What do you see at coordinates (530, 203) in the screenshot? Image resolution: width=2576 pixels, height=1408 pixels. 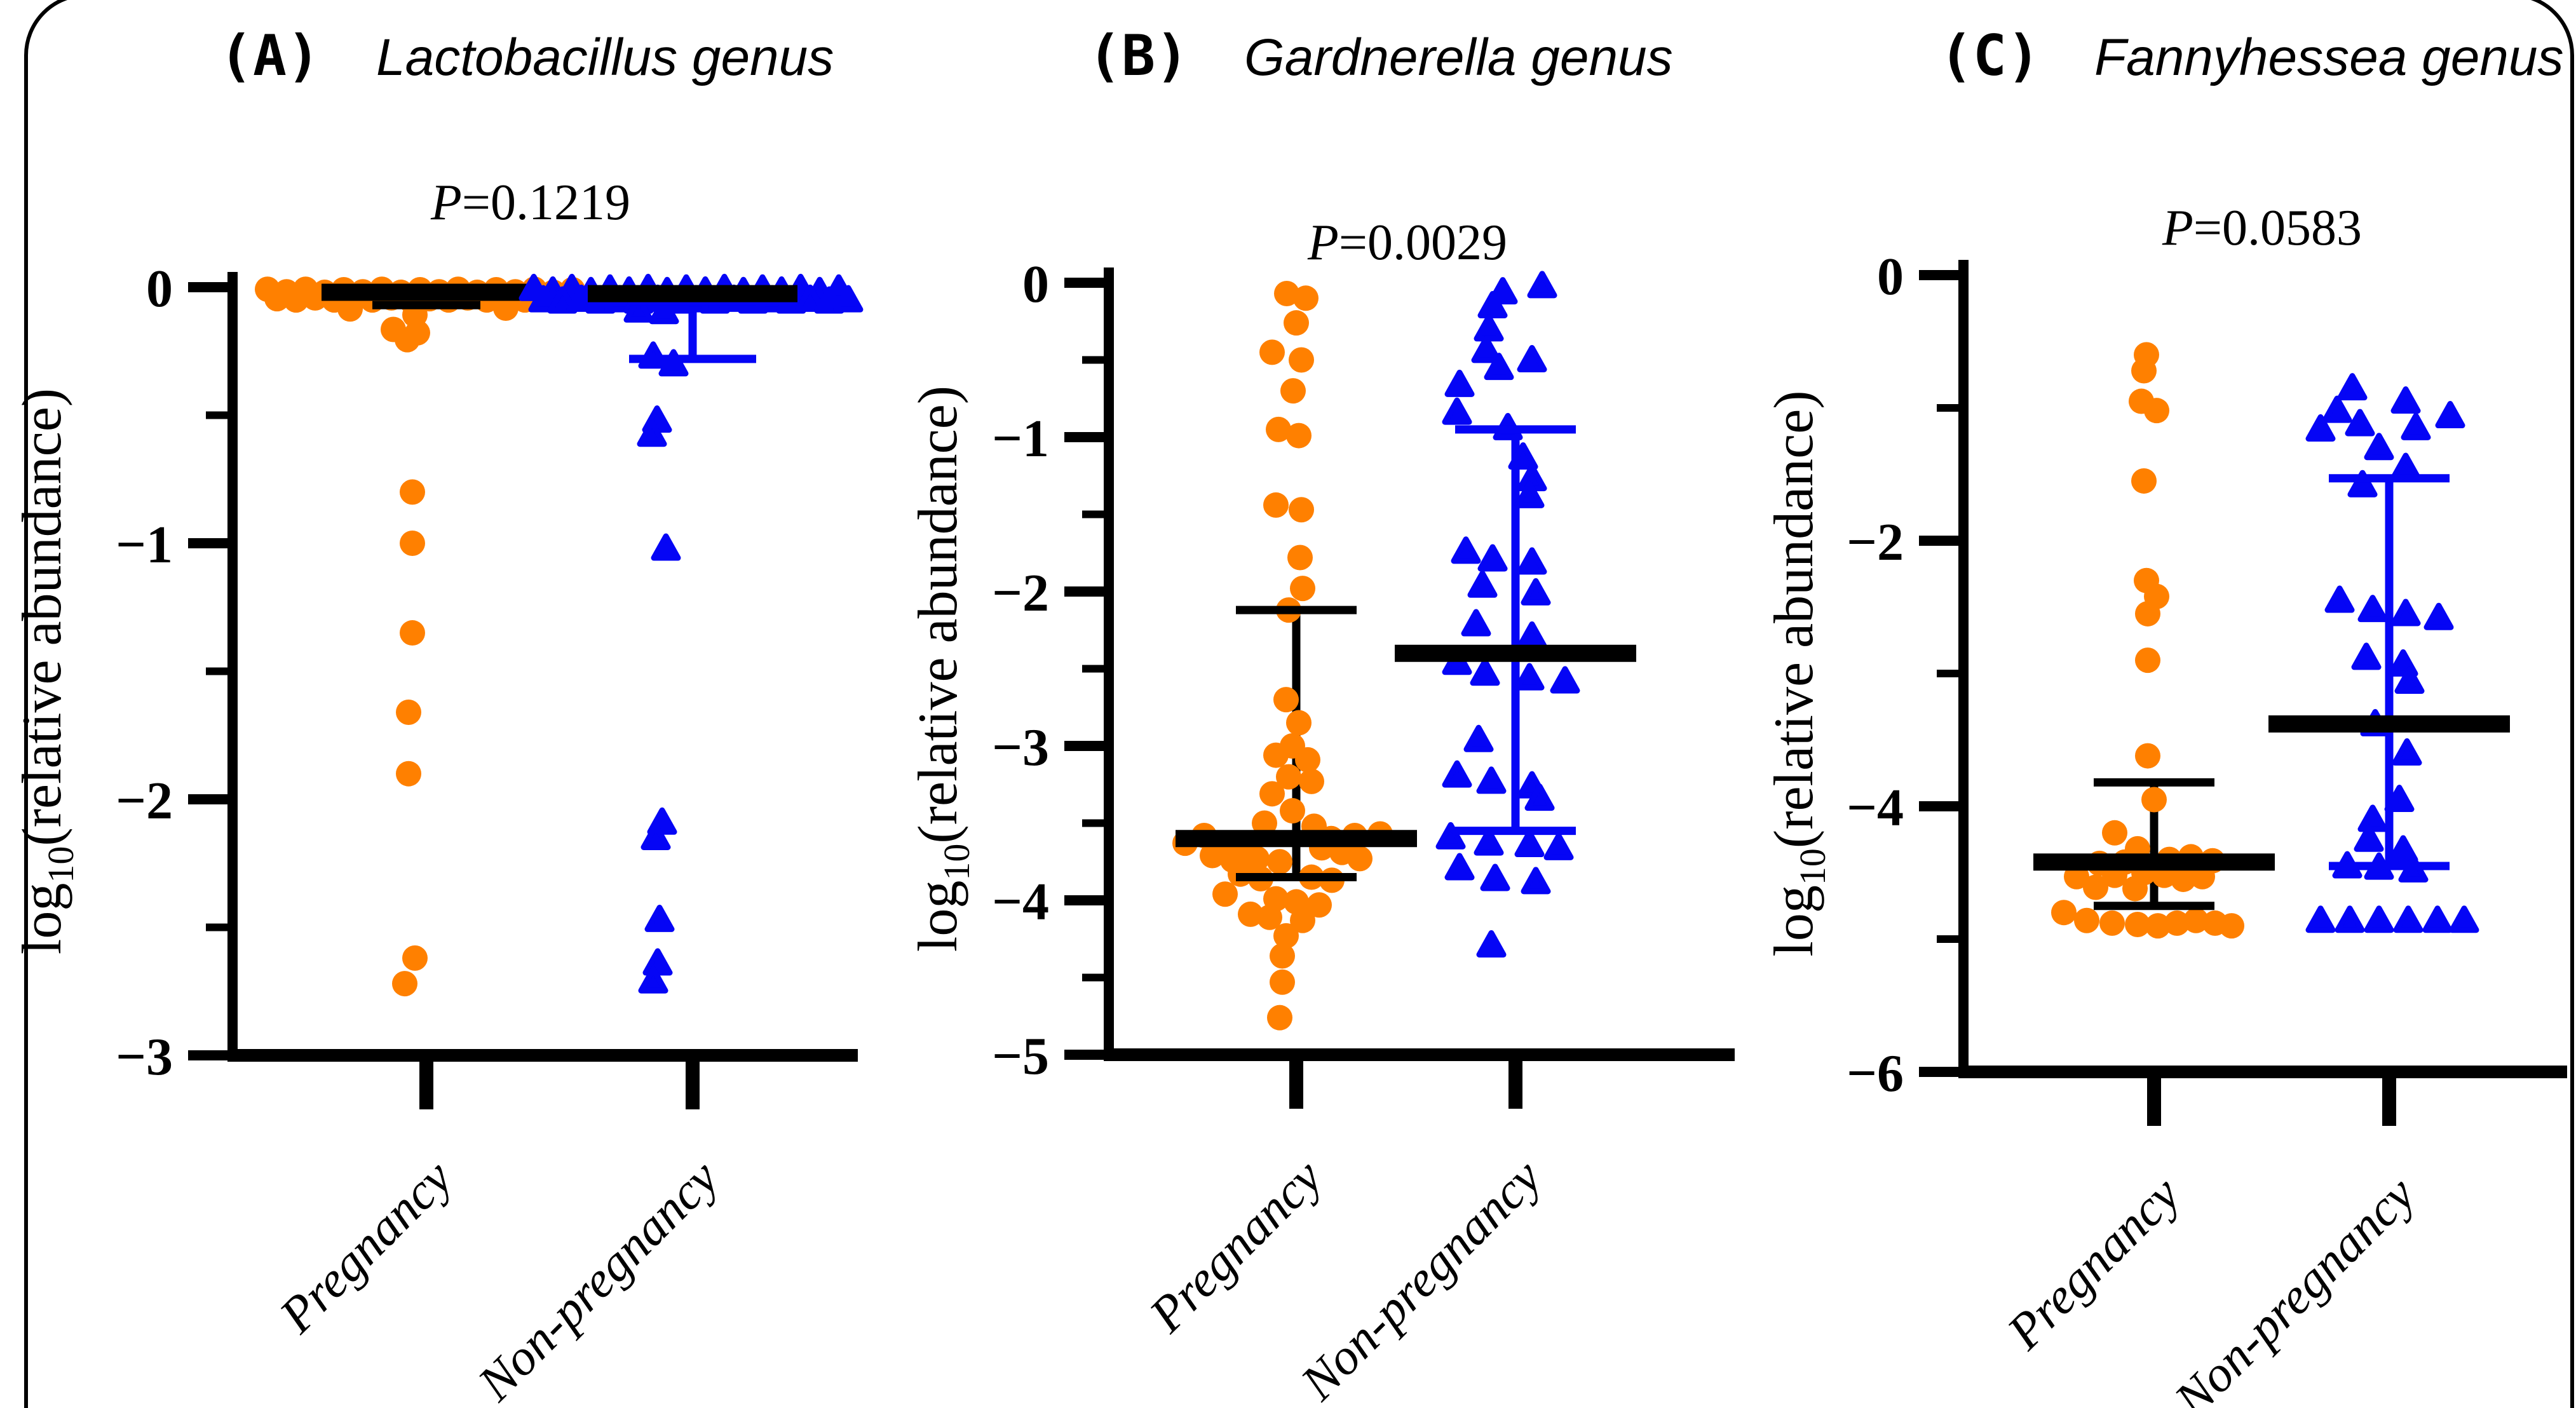 I see `p-value-label: P=0.1219` at bounding box center [530, 203].